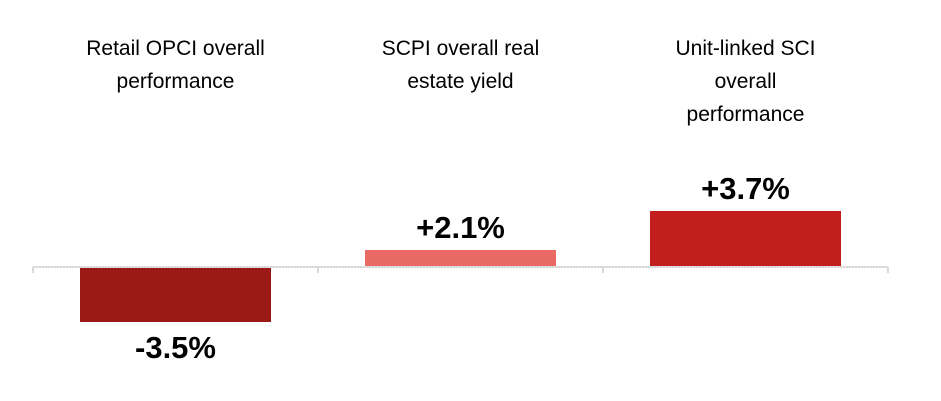 The image size is (941, 401). What do you see at coordinates (745, 188) in the screenshot?
I see `data-label: +3.7%` at bounding box center [745, 188].